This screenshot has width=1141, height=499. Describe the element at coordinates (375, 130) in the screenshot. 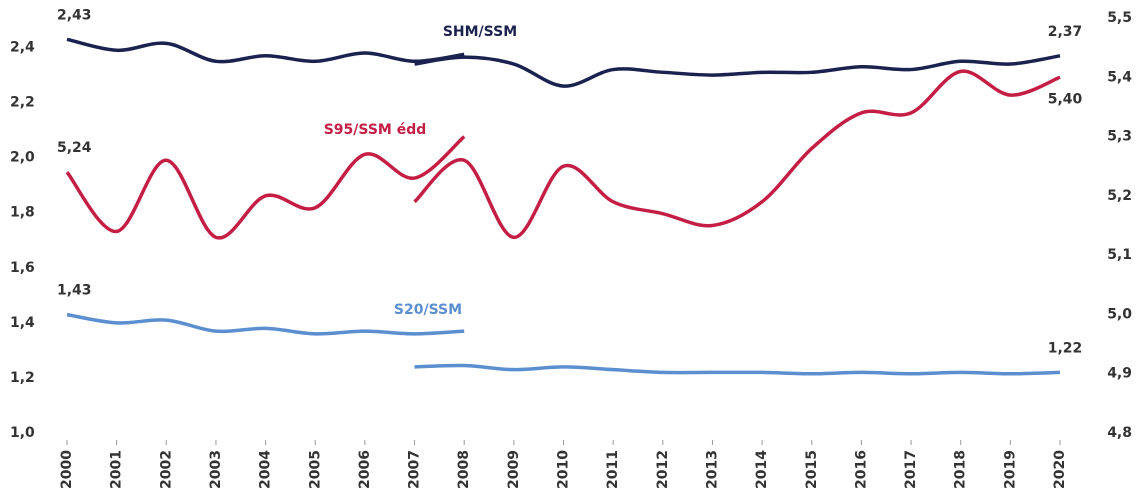

I see `series-label: S95/SSM édd` at that location.